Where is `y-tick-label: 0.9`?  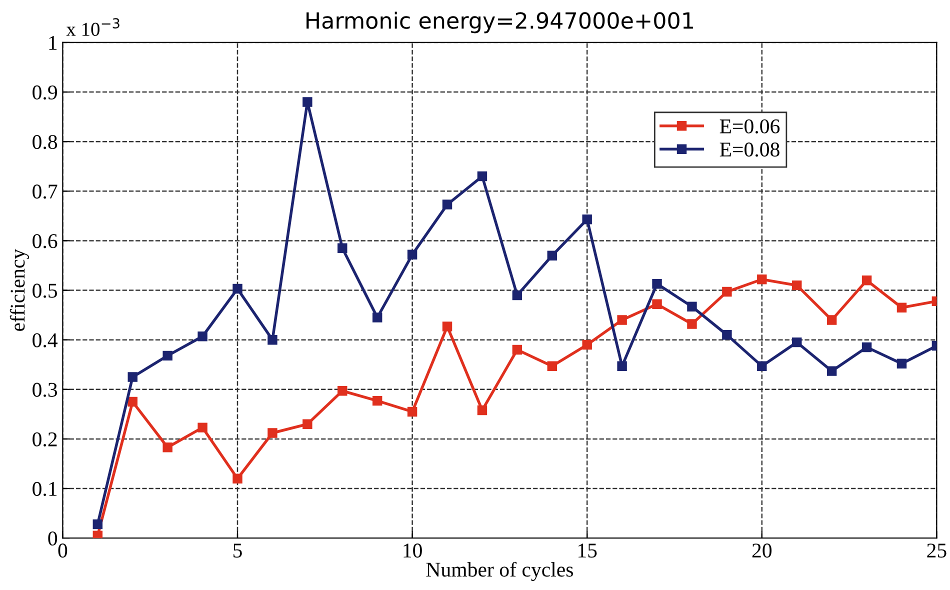
y-tick-label: 0.9 is located at coordinates (44, 92).